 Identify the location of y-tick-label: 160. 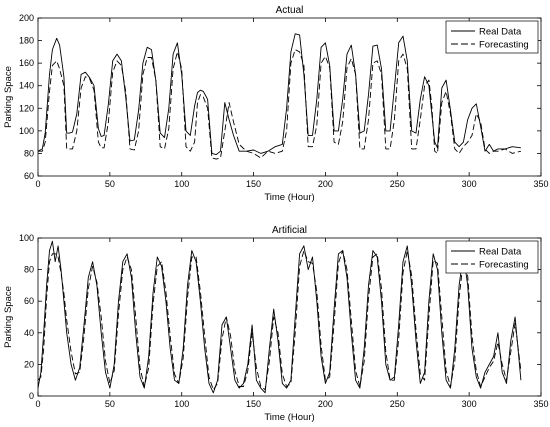
(26, 63).